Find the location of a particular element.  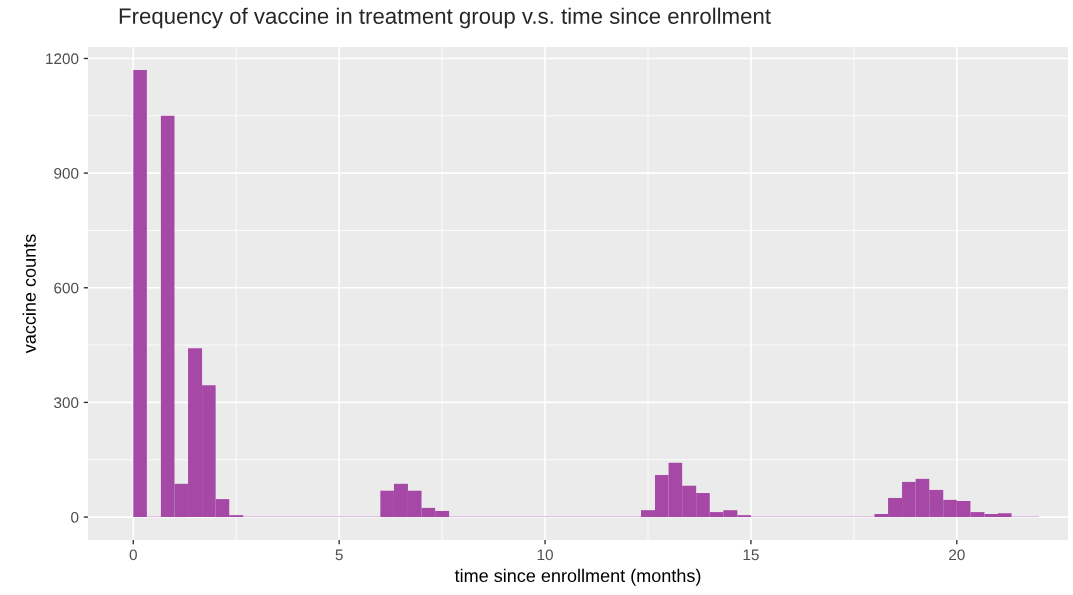

x-tick-label: 15 is located at coordinates (751, 555).